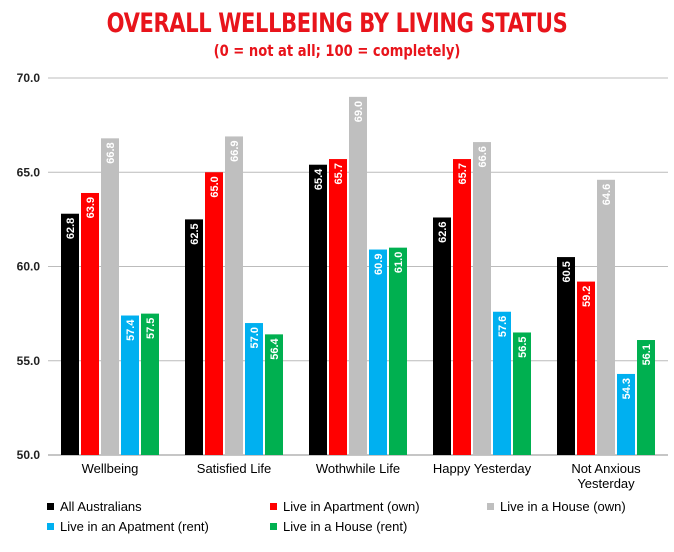  What do you see at coordinates (351, 506) in the screenshot?
I see `legend-label: Live in Apartment (own)` at bounding box center [351, 506].